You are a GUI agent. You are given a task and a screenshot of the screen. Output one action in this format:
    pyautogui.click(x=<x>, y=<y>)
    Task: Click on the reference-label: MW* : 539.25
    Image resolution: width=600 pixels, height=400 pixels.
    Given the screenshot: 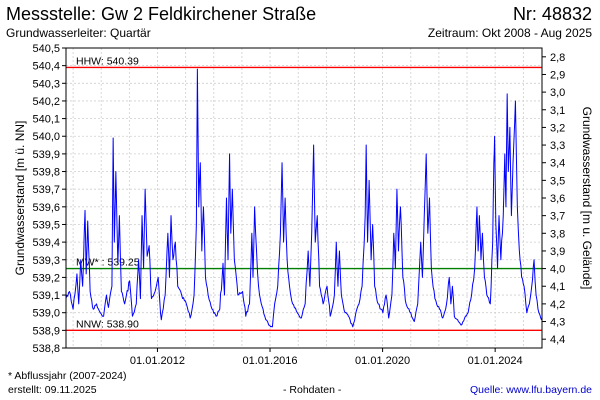 What is the action you would take?
    pyautogui.click(x=108, y=263)
    